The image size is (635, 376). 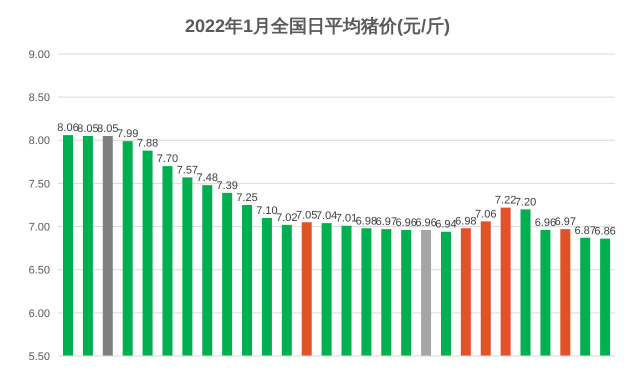 What do you see at coordinates (127, 134) in the screenshot?
I see `data-label: 7.99` at bounding box center [127, 134].